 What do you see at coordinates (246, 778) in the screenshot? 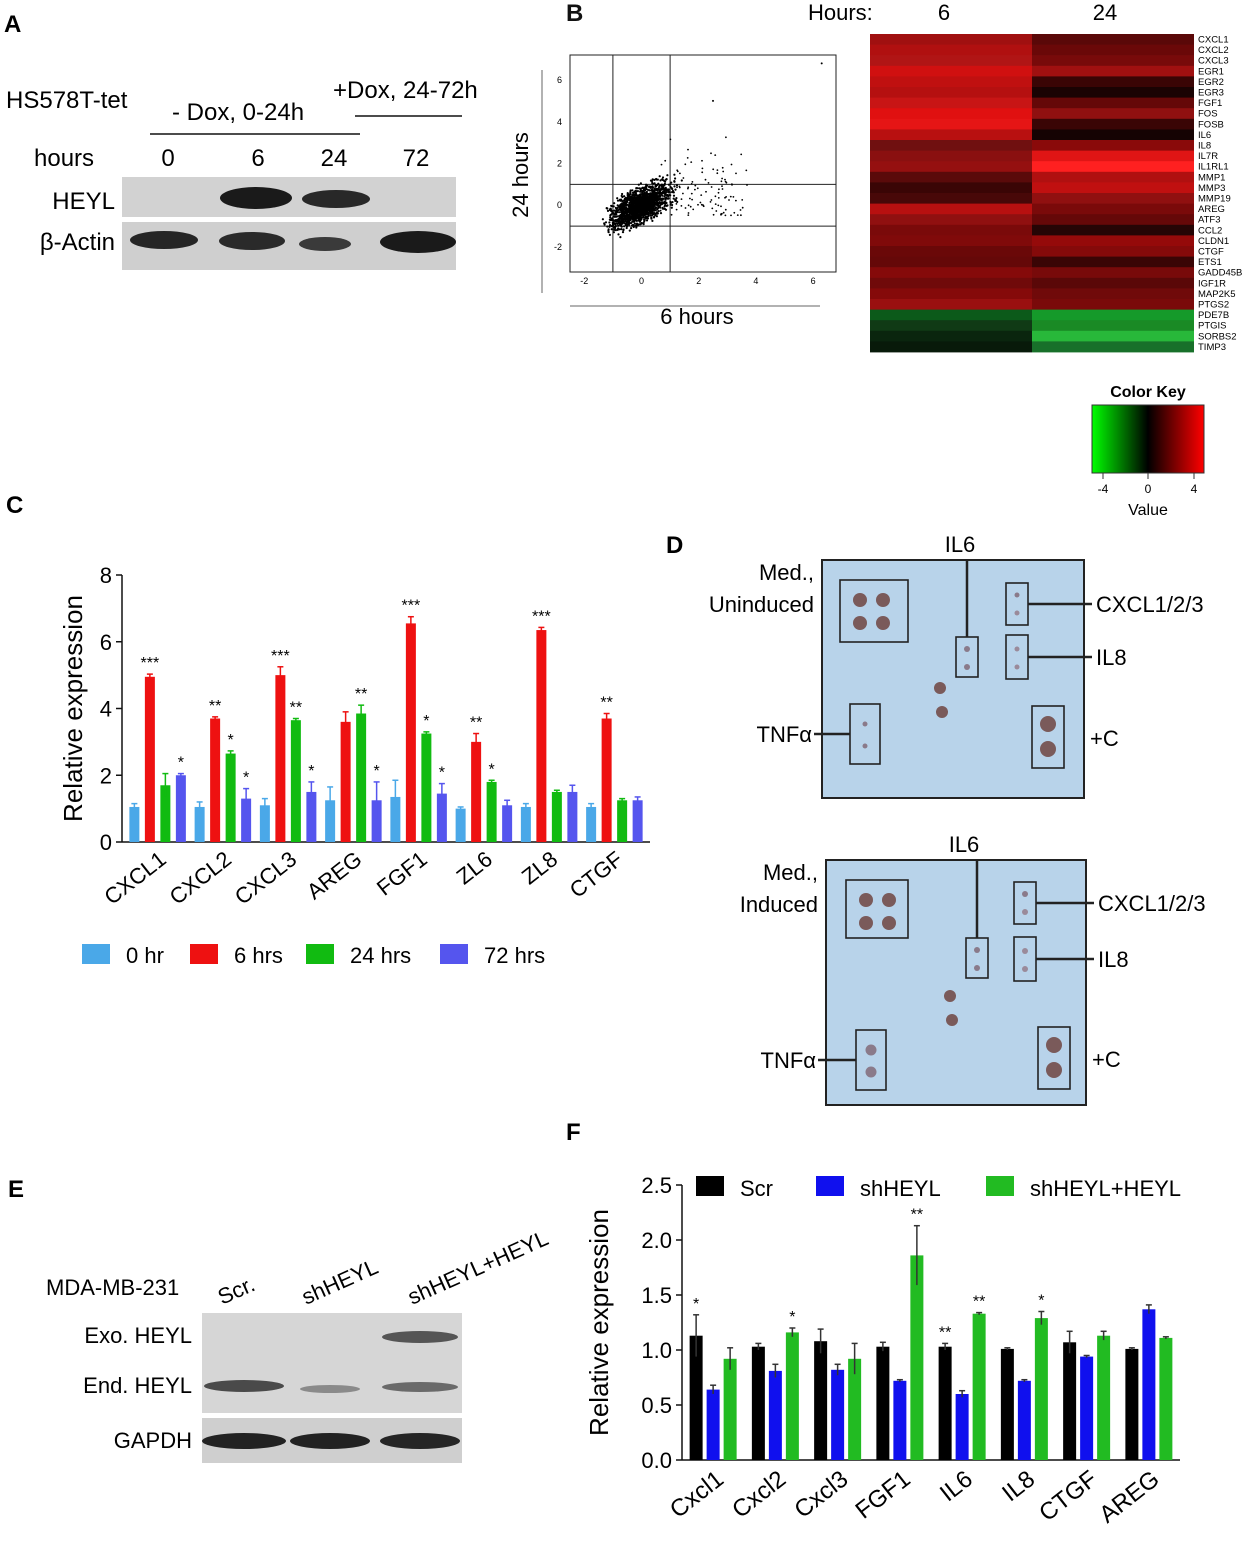
I see `significance-mark: *` at bounding box center [246, 778].